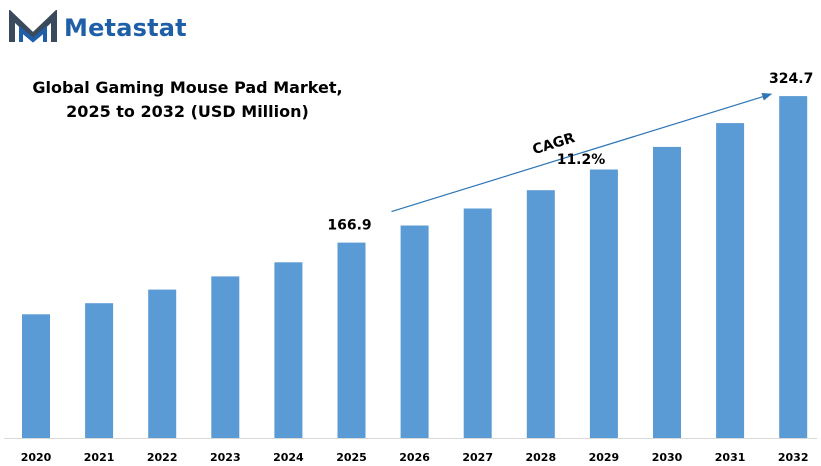 The height and width of the screenshot is (466, 821). What do you see at coordinates (351, 457) in the screenshot?
I see `x-tick-label: 2025` at bounding box center [351, 457].